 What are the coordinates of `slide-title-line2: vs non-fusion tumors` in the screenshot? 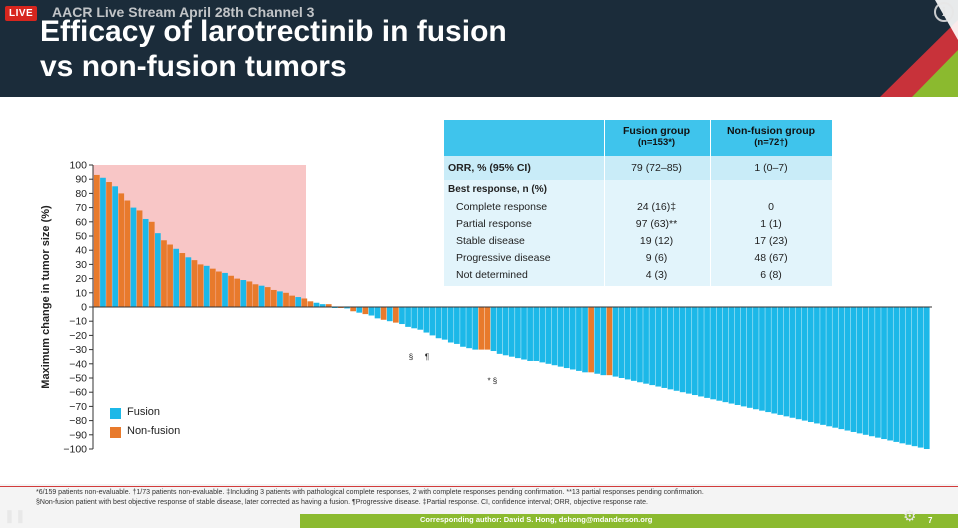 It's located at (193, 66).